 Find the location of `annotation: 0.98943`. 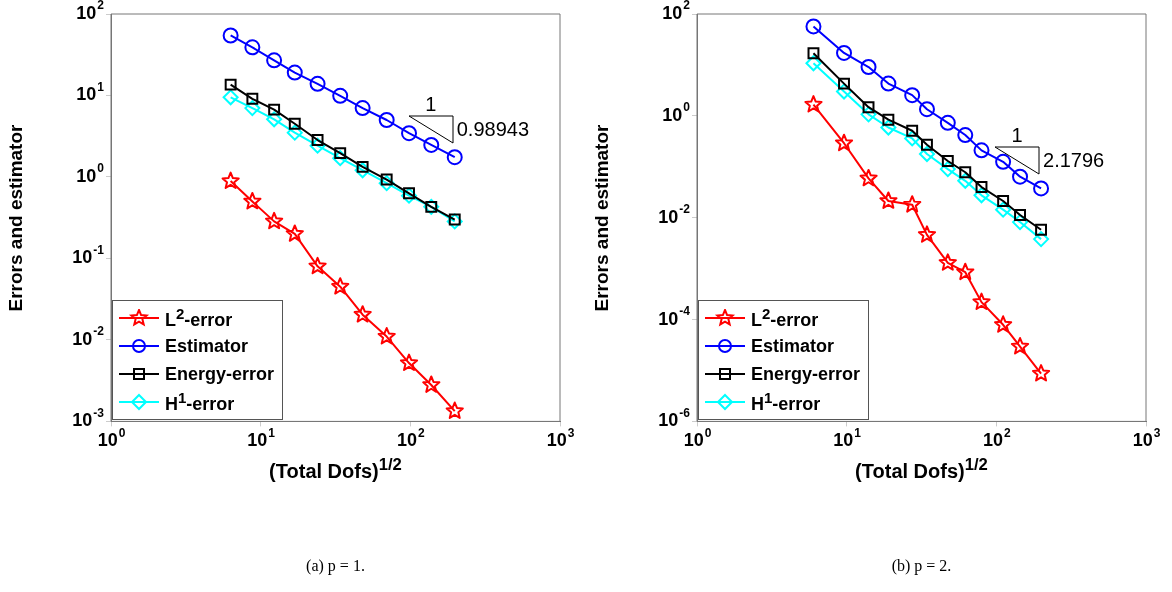

annotation: 0.98943 is located at coordinates (493, 128).